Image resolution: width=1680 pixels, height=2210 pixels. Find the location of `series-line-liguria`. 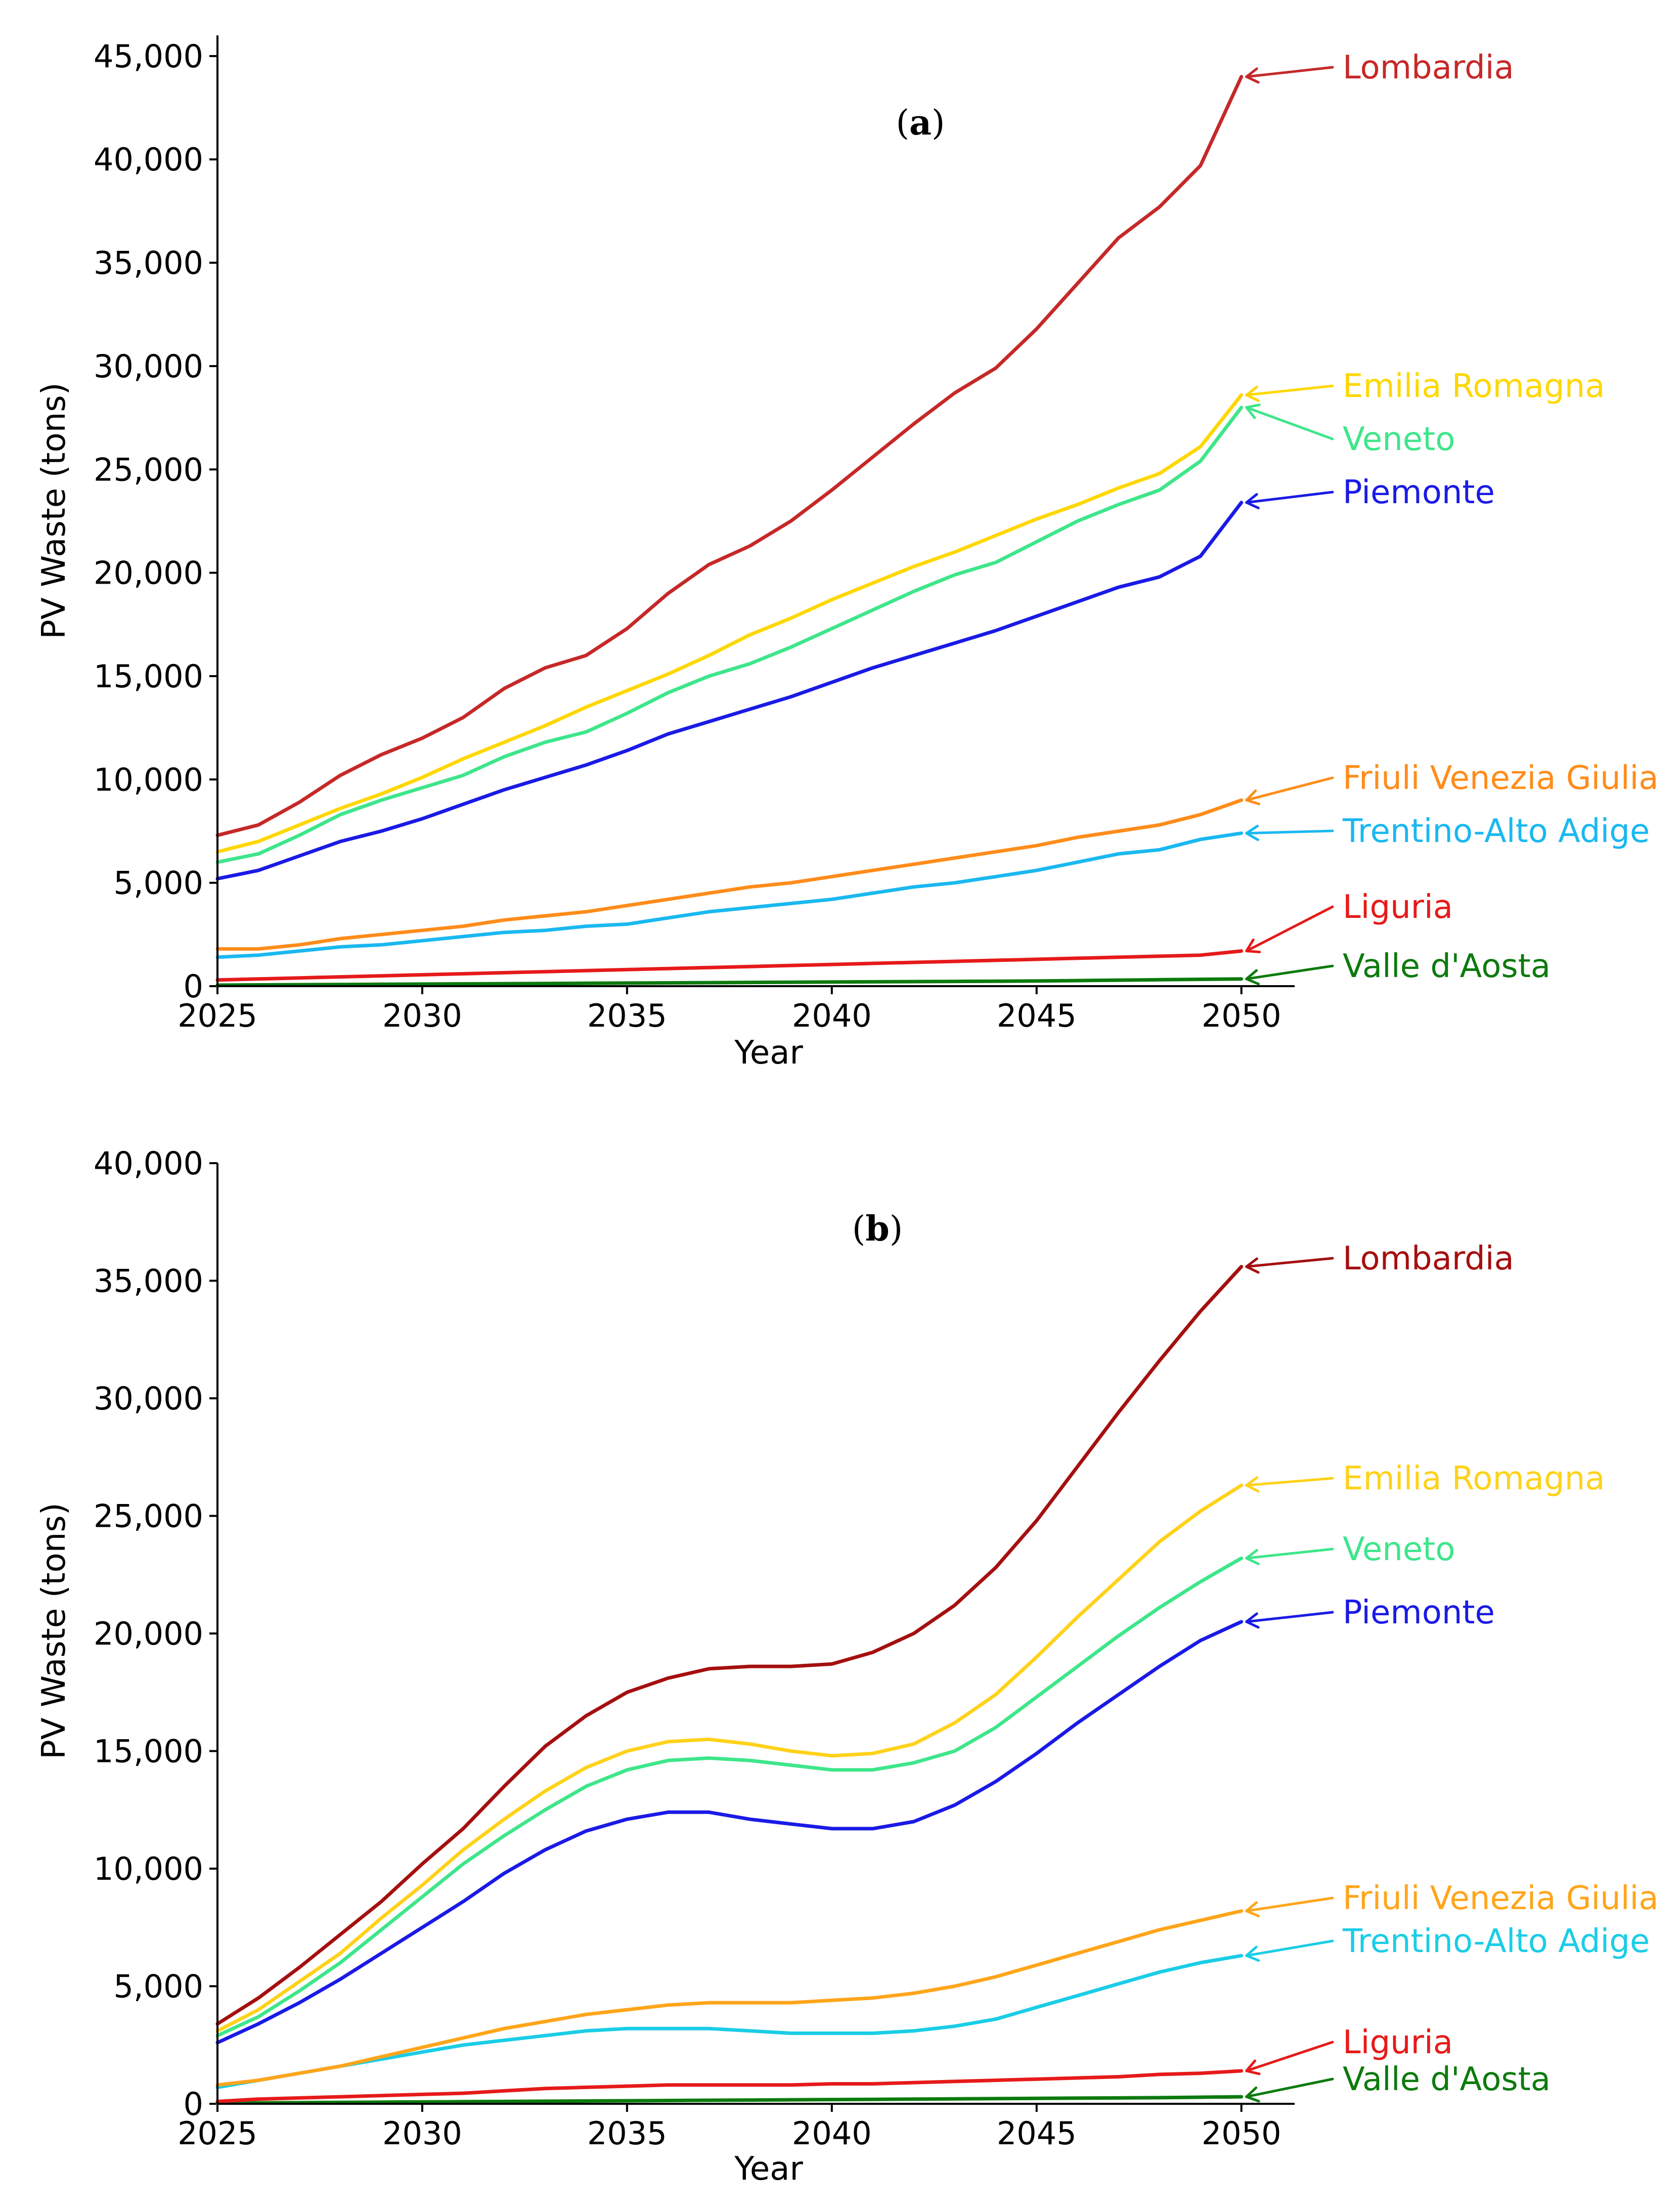

series-line-liguria is located at coordinates (729, 966).